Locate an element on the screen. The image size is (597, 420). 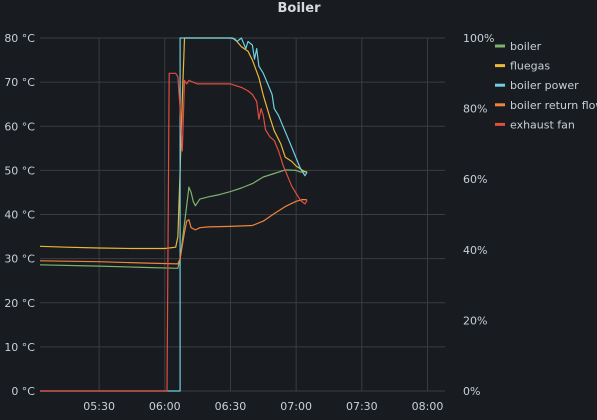
legend-label: exhaust fan is located at coordinates (542, 124).